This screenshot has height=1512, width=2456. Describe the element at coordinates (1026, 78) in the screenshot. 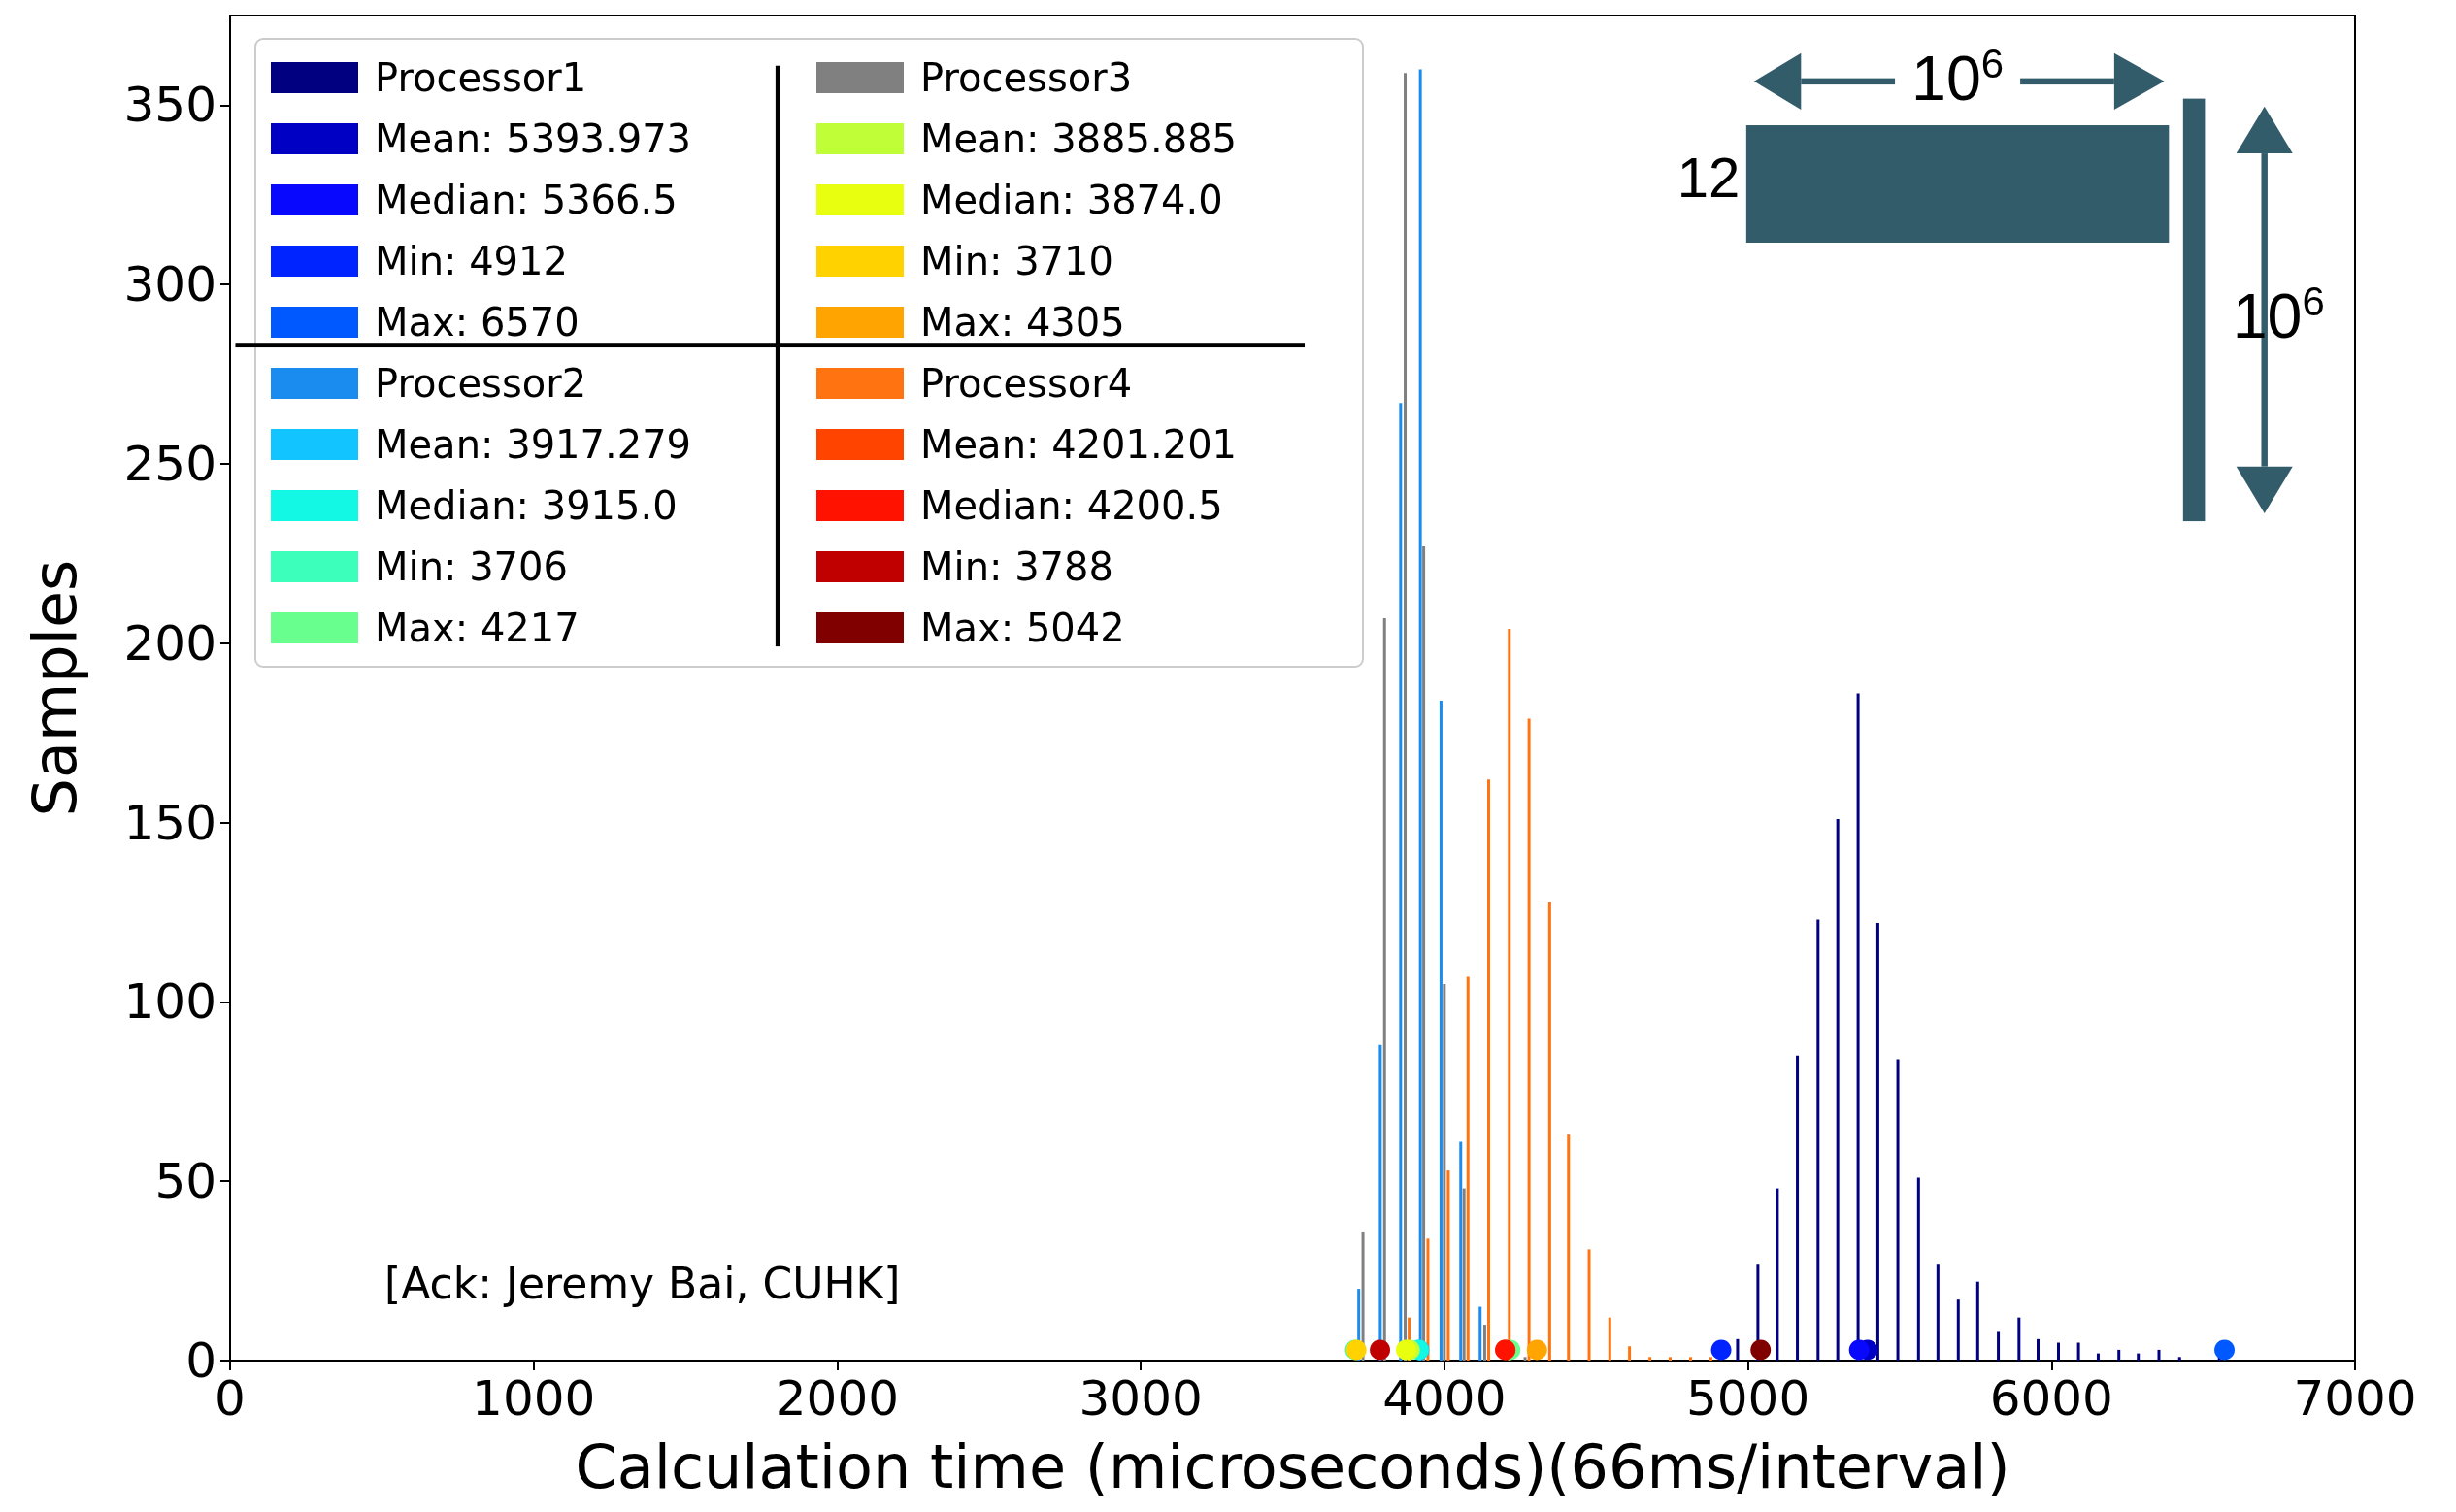

I see `legend-label: Processor3` at that location.